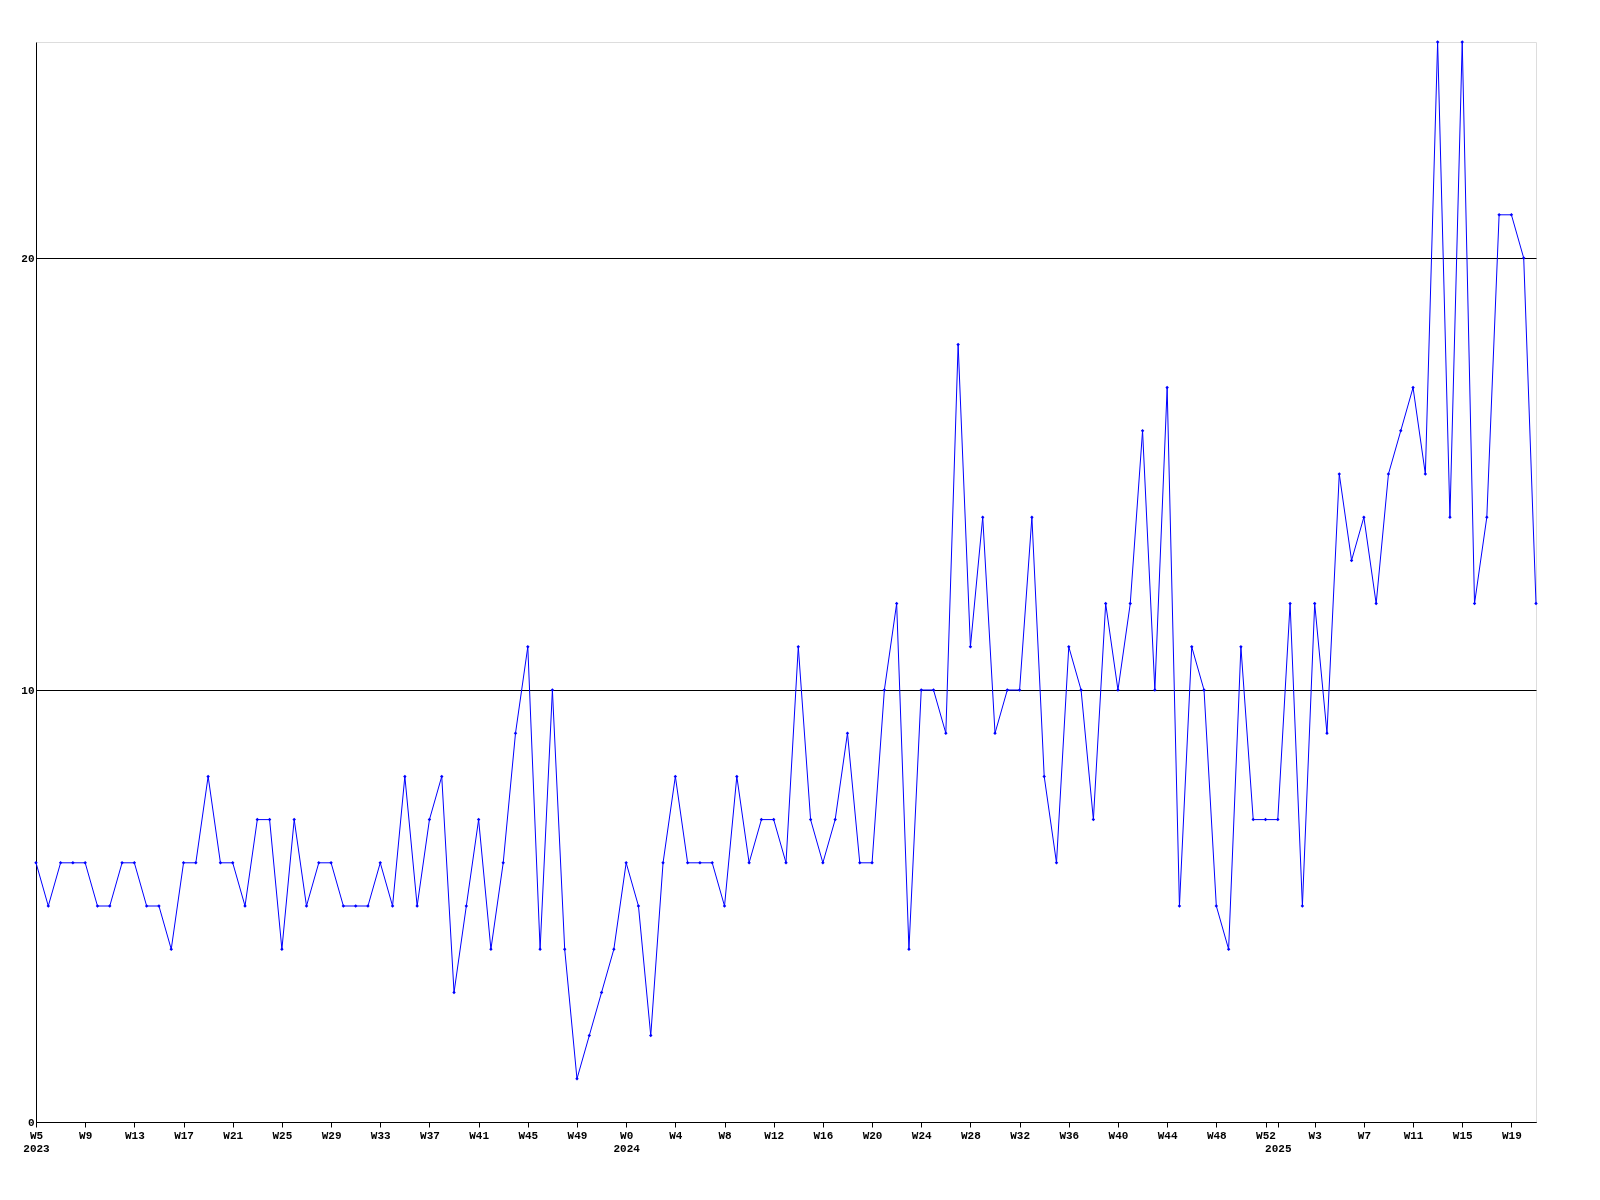 The width and height of the screenshot is (1600, 1200). I want to click on y-tick-label: 20, so click(28, 258).